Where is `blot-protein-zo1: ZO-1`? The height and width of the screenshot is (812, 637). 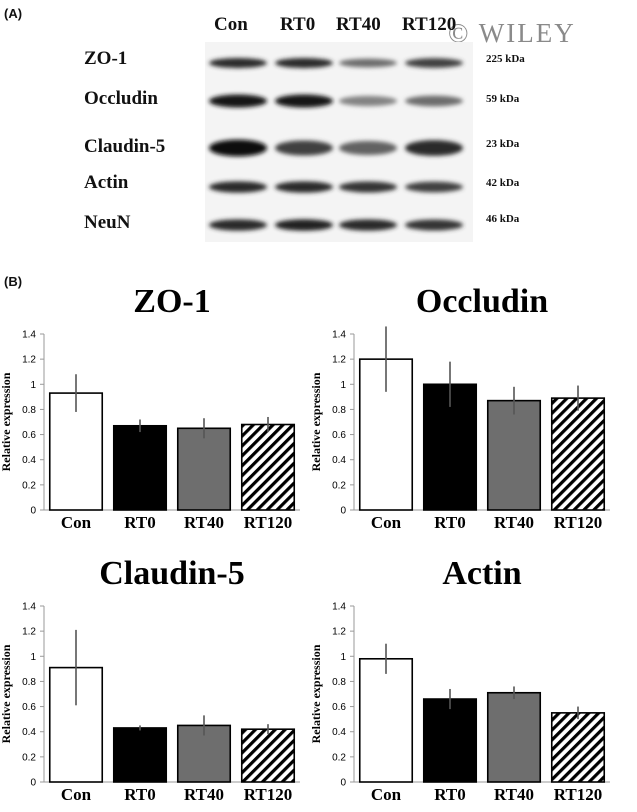
blot-protein-zo1: ZO-1 is located at coordinates (106, 58).